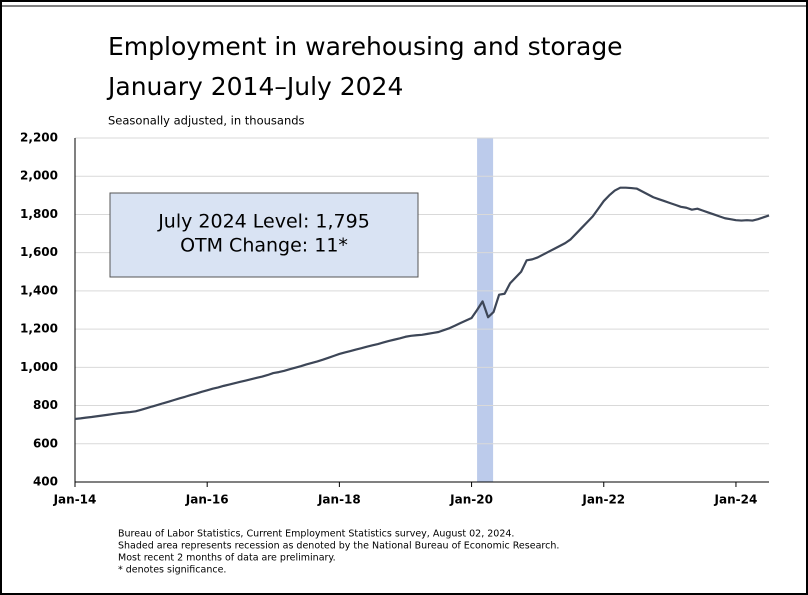 The image size is (808, 595). Describe the element at coordinates (39, 329) in the screenshot. I see `y-tick-label: 1,200` at that location.